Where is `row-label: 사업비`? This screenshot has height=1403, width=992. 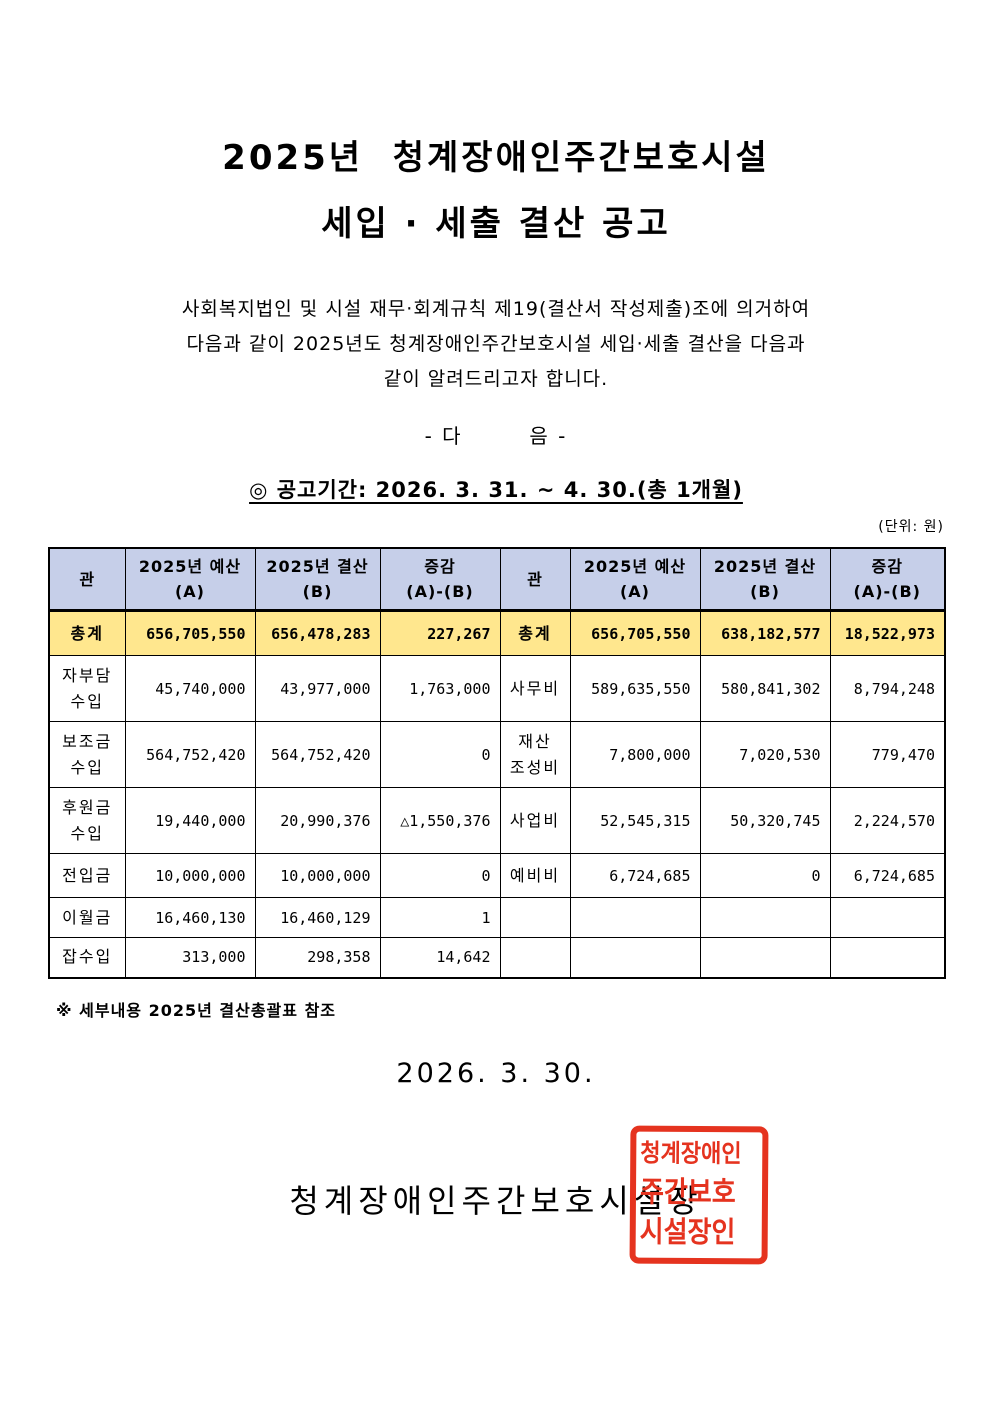
row-label: 사업비 is located at coordinates (535, 820).